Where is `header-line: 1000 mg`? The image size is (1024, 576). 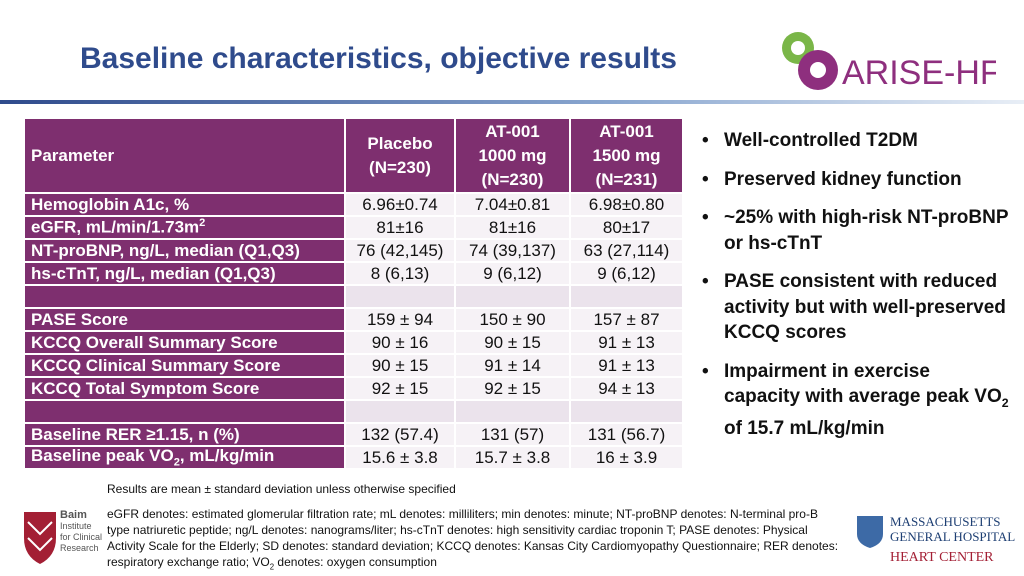
header-line: 1000 mg is located at coordinates (512, 155).